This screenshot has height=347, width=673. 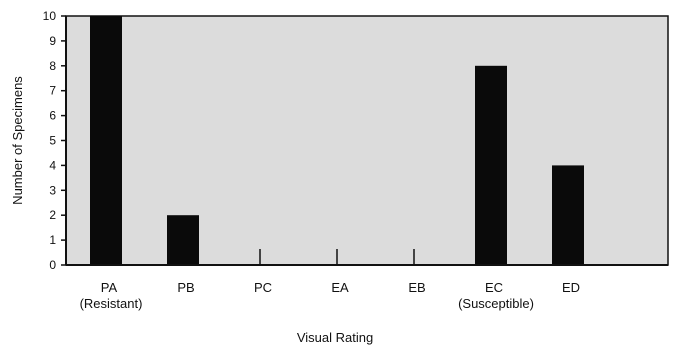 What do you see at coordinates (106, 140) in the screenshot?
I see `bar-pa` at bounding box center [106, 140].